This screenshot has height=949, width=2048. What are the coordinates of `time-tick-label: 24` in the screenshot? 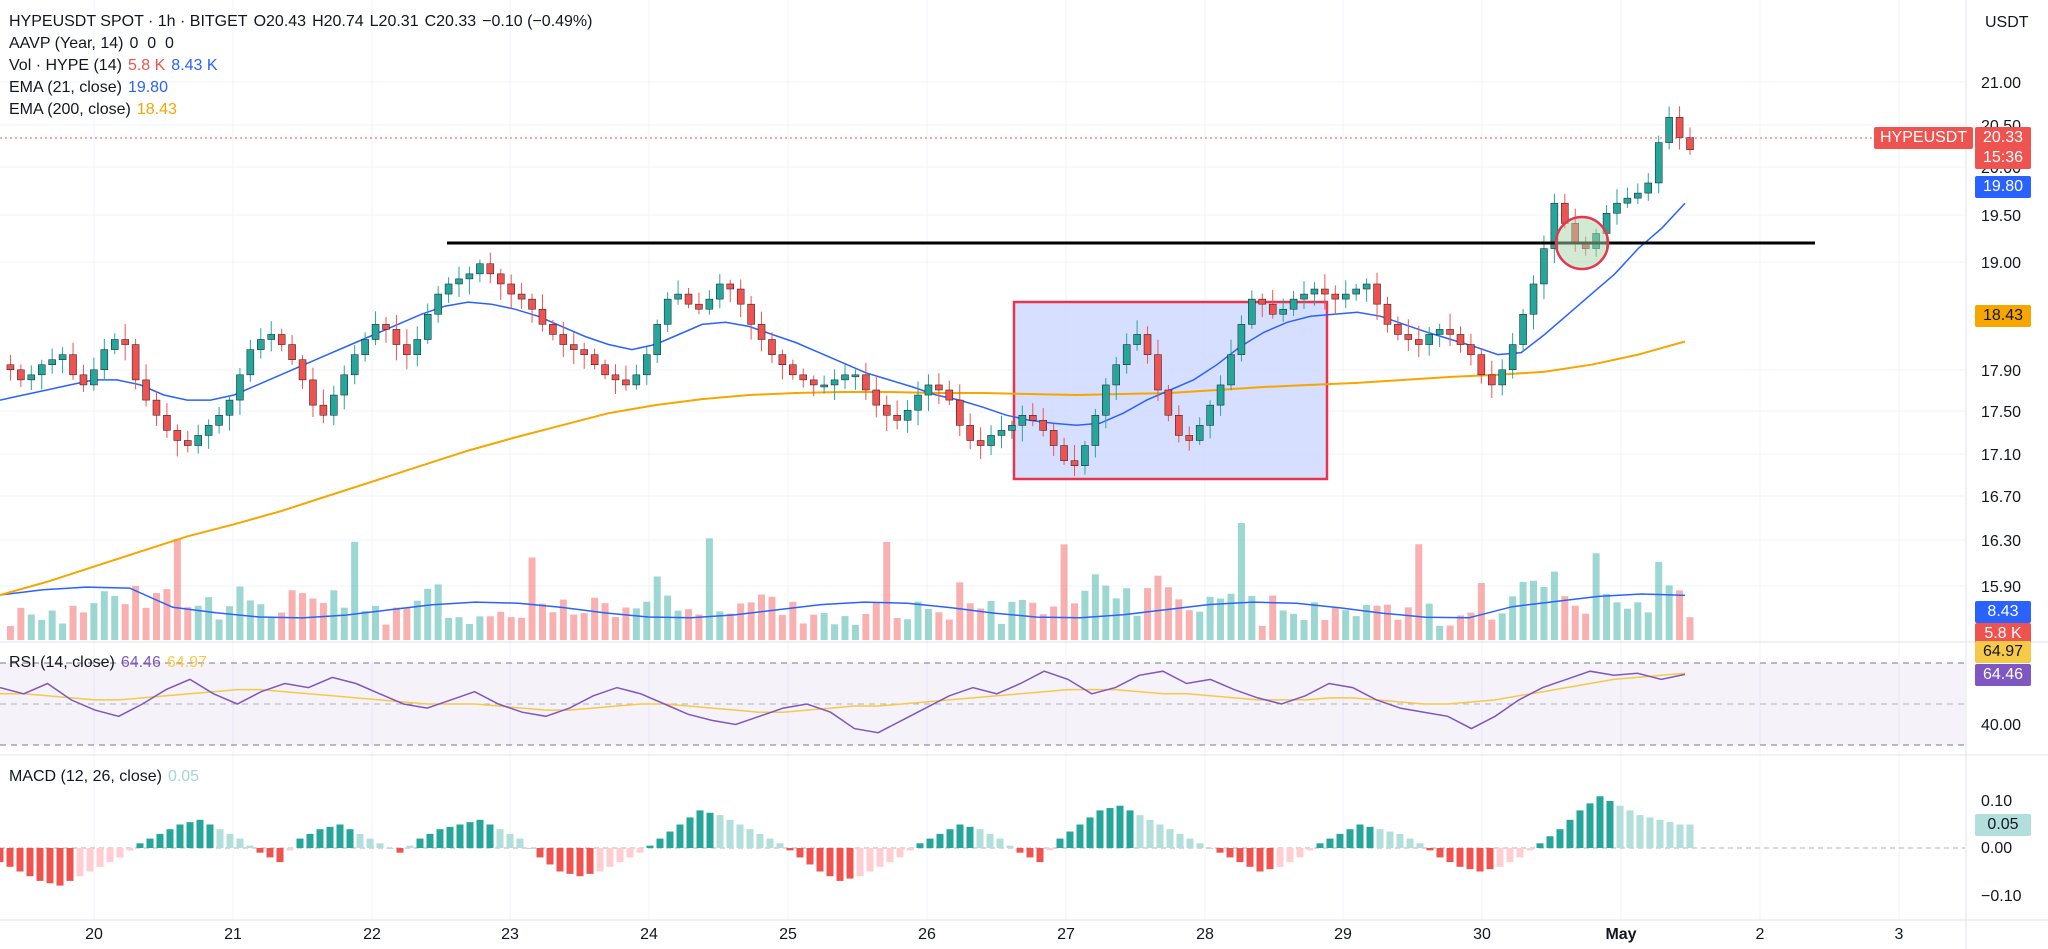 It's located at (649, 934).